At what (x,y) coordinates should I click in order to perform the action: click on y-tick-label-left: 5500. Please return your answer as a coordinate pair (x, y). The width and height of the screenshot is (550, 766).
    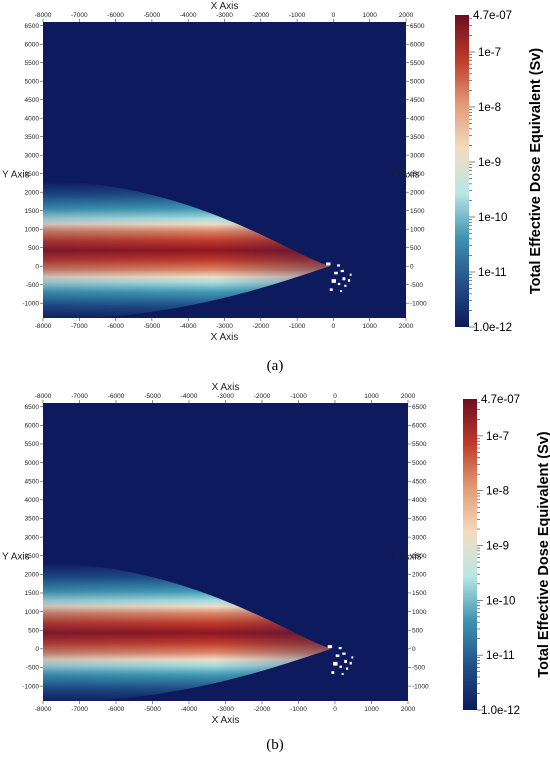
    Looking at the image, I should click on (32, 444).